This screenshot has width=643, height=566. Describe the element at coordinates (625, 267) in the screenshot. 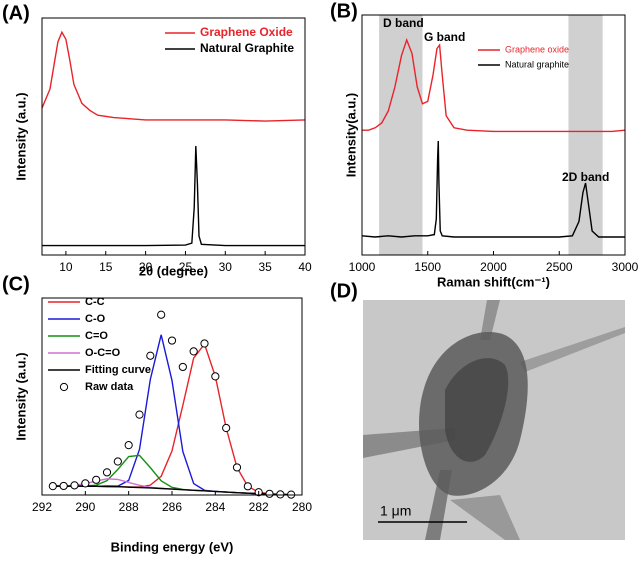

I see `x-tick-label: 3000` at that location.